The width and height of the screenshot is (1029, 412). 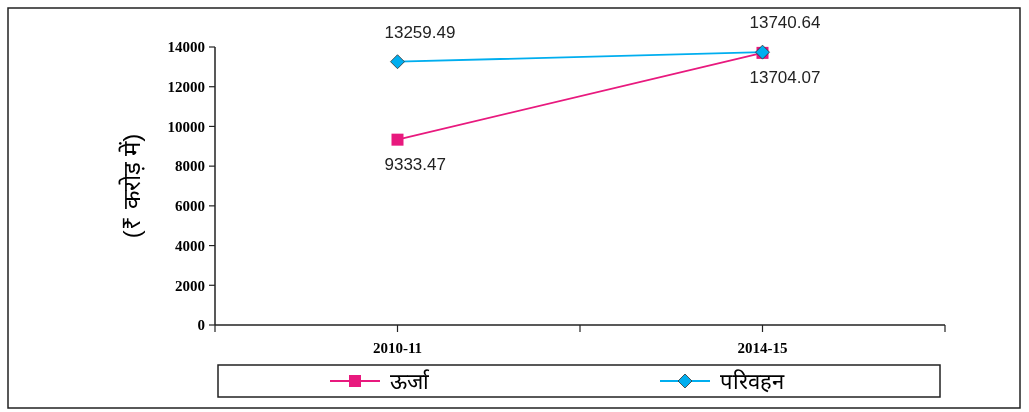 I want to click on x-tick-label: 2010-11, so click(x=397, y=348).